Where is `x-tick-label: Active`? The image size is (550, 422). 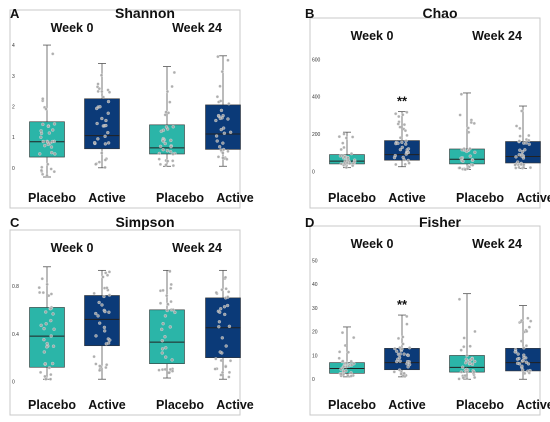 x-tick-label: Active is located at coordinates (235, 405).